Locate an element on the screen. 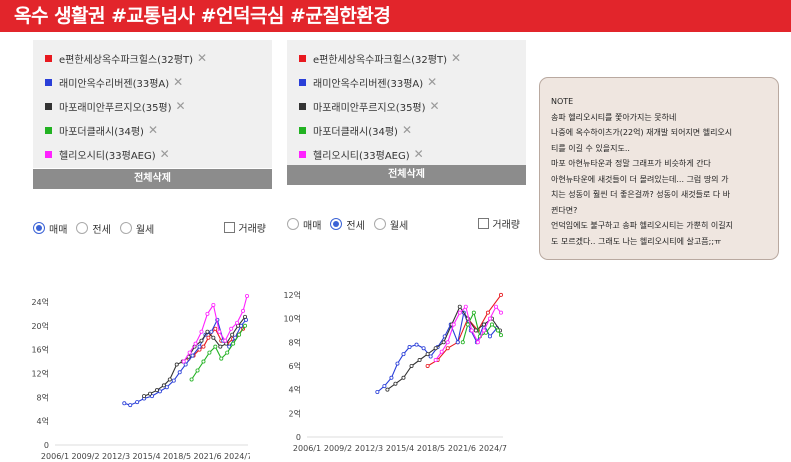 The image size is (791, 462). y-tick-label: 10억 is located at coordinates (292, 319).